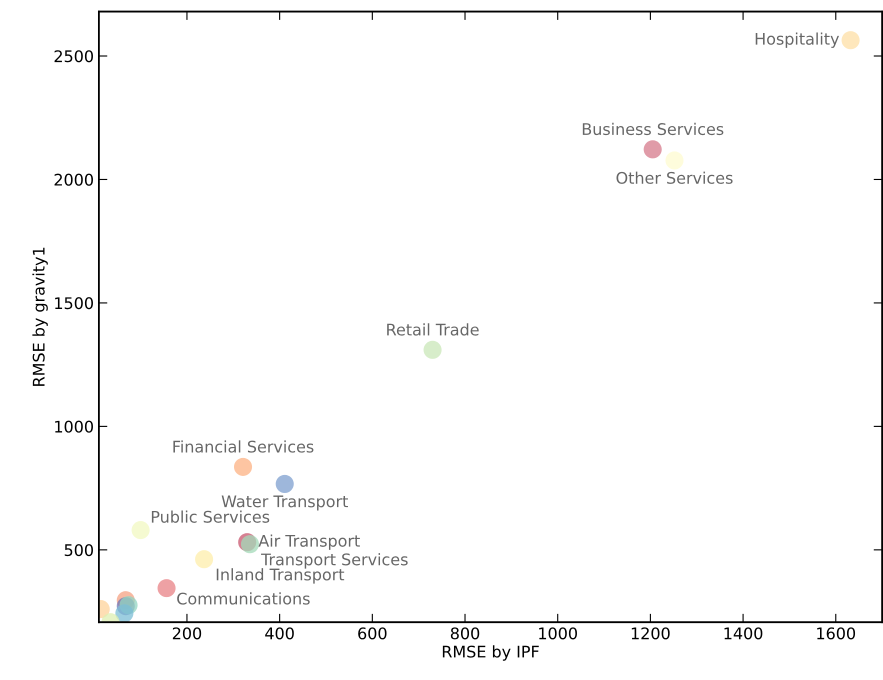 Image resolution: width=883 pixels, height=680 pixels. I want to click on y-tick-label: 2500, so click(73, 56).